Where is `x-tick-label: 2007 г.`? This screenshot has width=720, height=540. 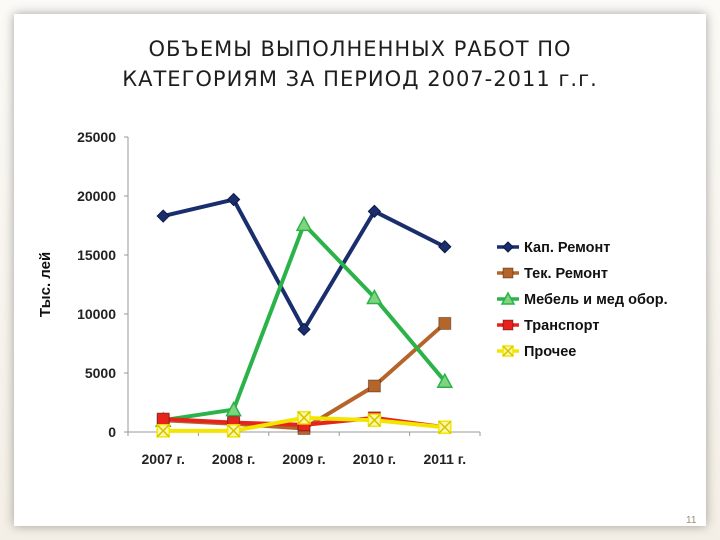
x-tick-label: 2007 г. is located at coordinates (163, 459).